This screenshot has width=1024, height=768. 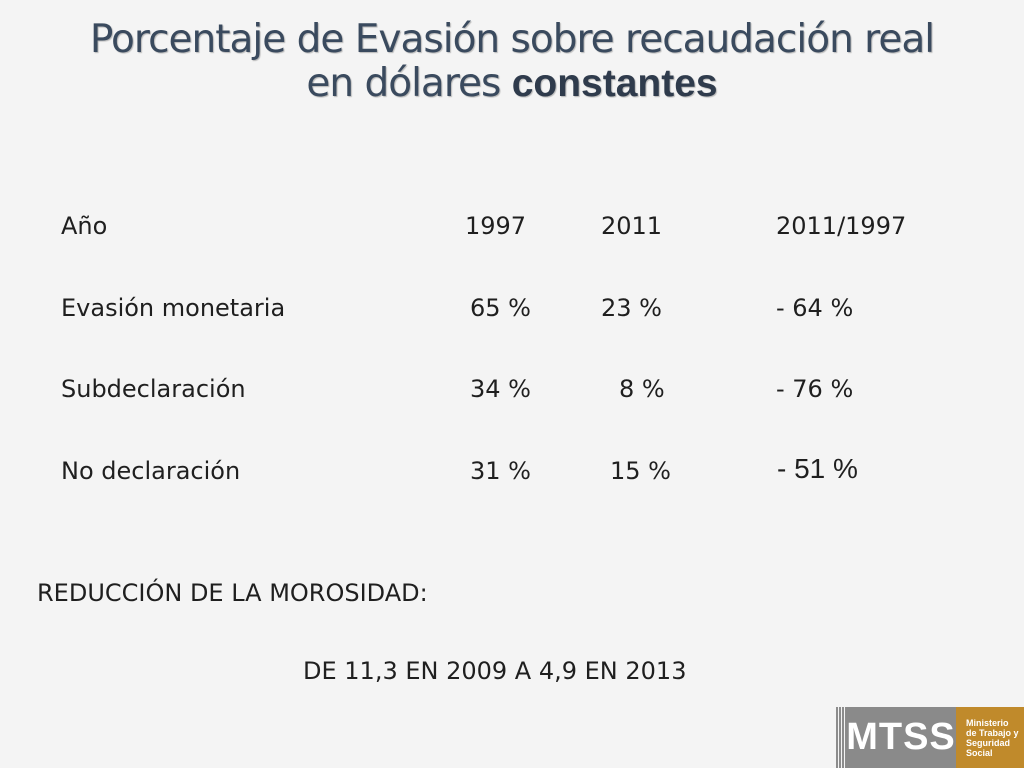 What do you see at coordinates (631, 308) in the screenshot?
I see `row-evasion-2011: 23 %` at bounding box center [631, 308].